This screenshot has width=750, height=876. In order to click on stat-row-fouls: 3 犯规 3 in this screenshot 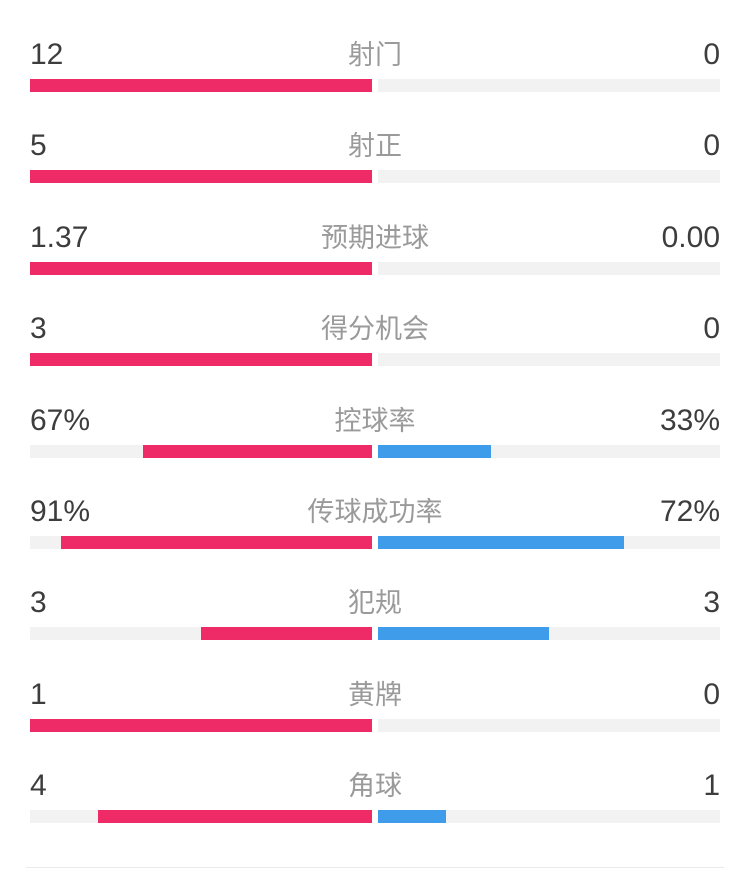, I will do `click(375, 632)`.